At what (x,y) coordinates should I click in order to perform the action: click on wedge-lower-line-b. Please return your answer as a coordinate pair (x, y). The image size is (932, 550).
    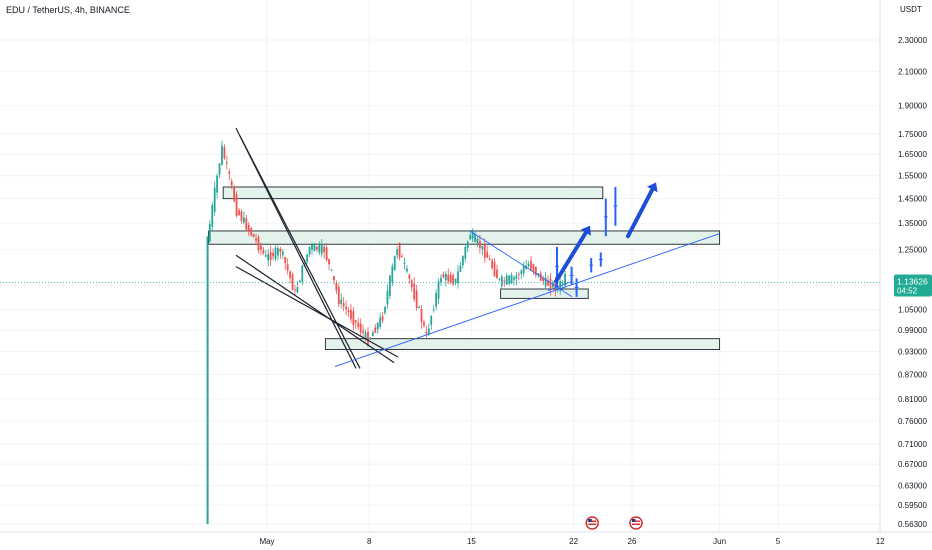
    Looking at the image, I should click on (317, 312).